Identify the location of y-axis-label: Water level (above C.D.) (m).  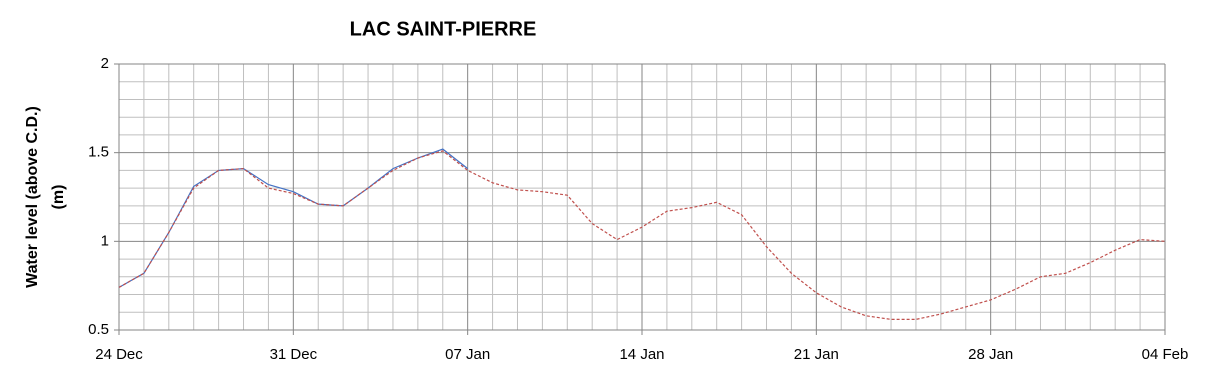
(45, 197).